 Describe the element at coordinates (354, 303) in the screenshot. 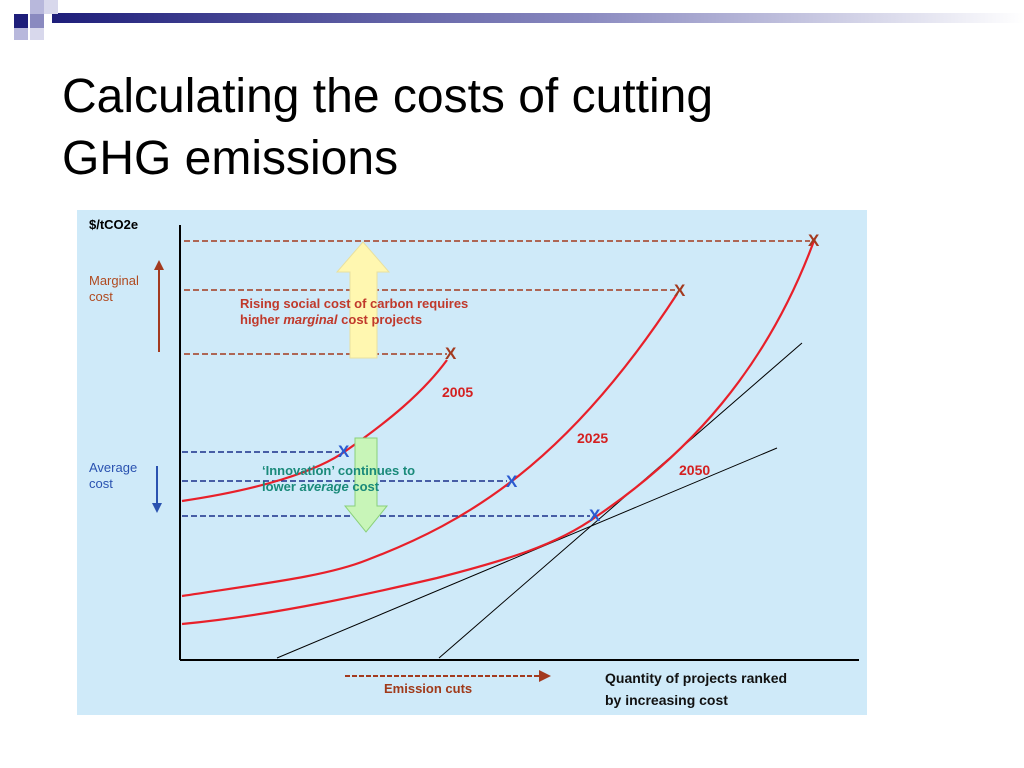

I see `rising-note-line-1: Rising social cost of carbon requires` at that location.